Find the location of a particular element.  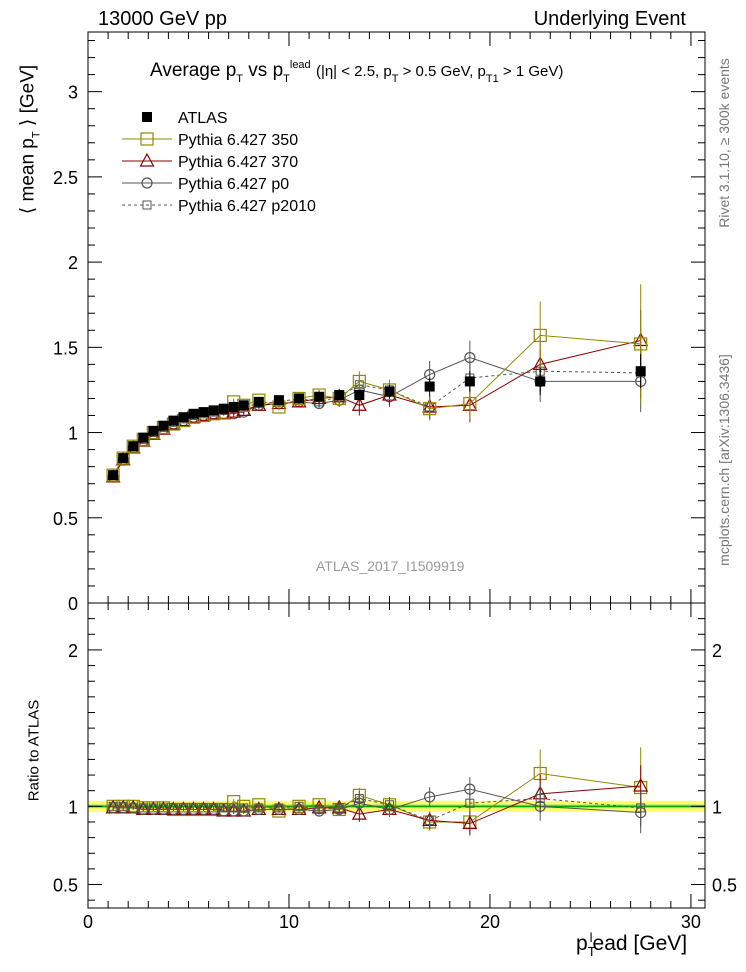

x-axis-label: pTlead [GeV] is located at coordinates (632, 944).